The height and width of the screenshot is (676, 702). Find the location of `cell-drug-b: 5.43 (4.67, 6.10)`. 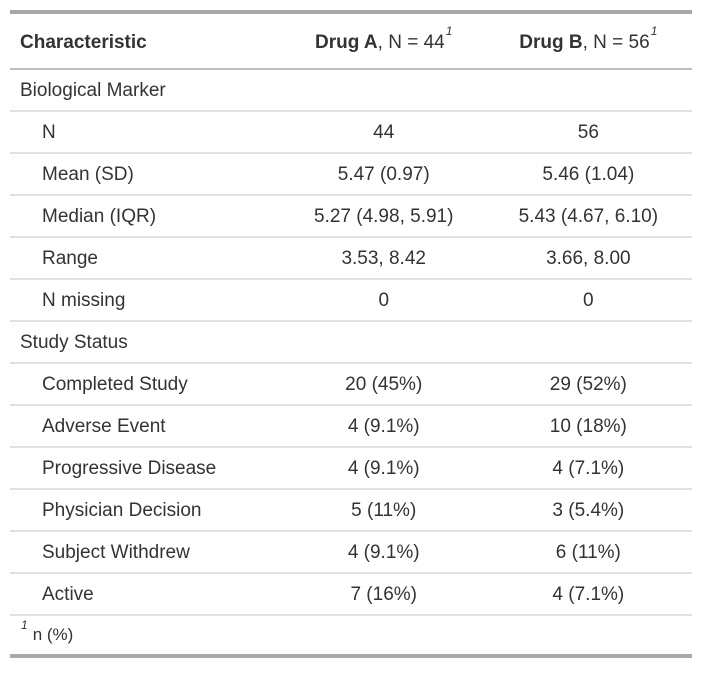

cell-drug-b: 5.43 (4.67, 6.10) is located at coordinates (588, 215).